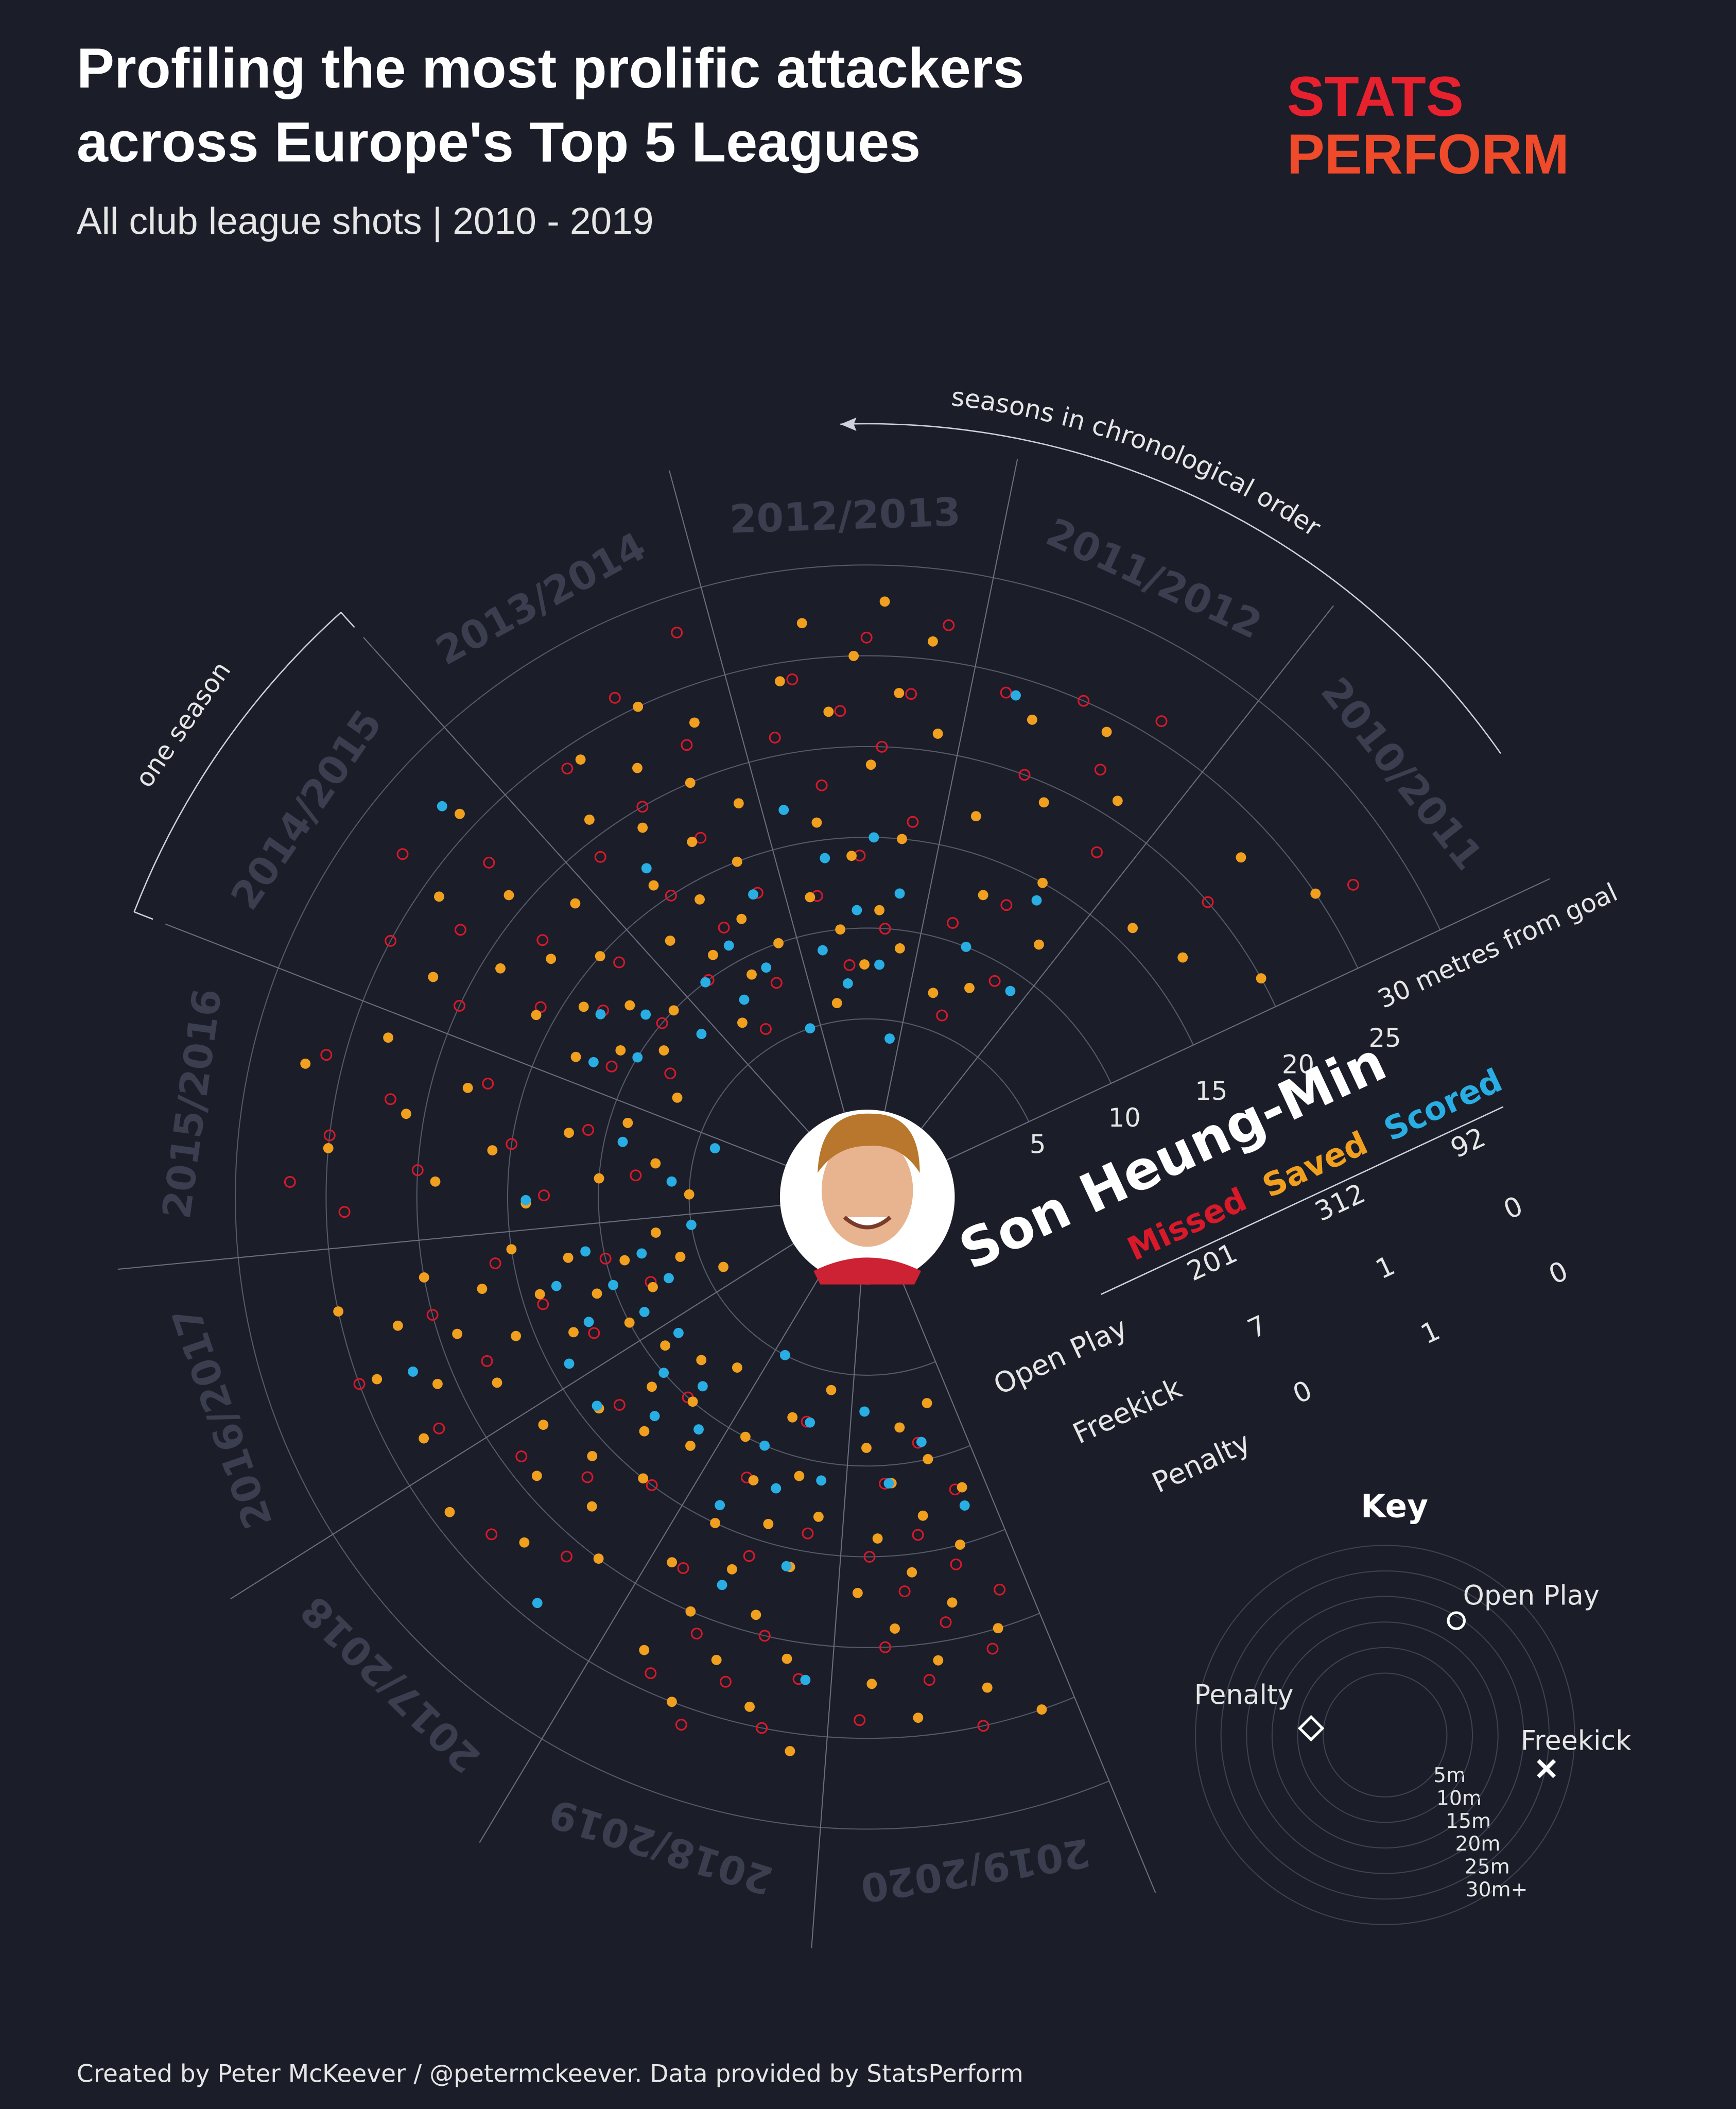 This screenshot has width=1736, height=2109. I want to click on subtitle: All club league shots | 2010 - 2019, so click(366, 222).